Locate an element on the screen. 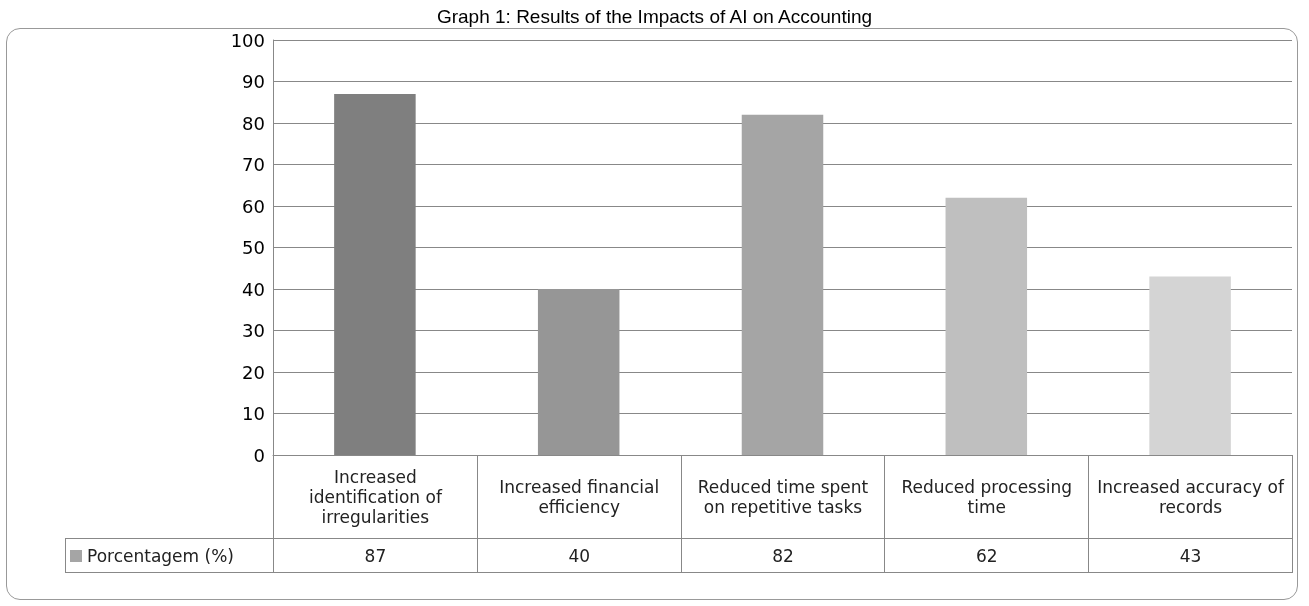 The width and height of the screenshot is (1309, 606). legend-label: Porcentagem (%) is located at coordinates (169, 555).